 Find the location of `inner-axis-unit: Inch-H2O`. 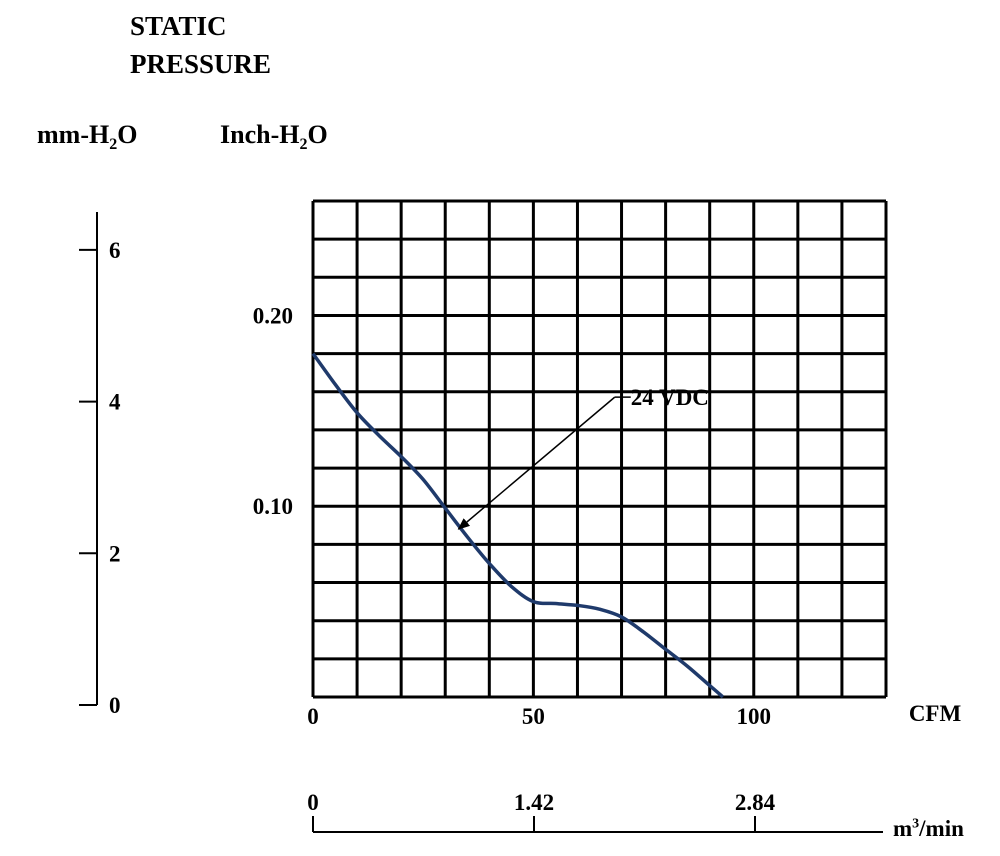

inner-axis-unit: Inch-H2O is located at coordinates (274, 137).